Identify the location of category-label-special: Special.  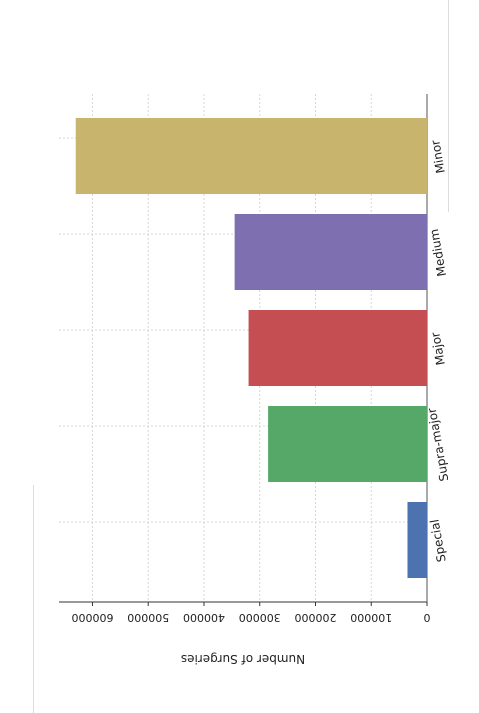
(437, 540).